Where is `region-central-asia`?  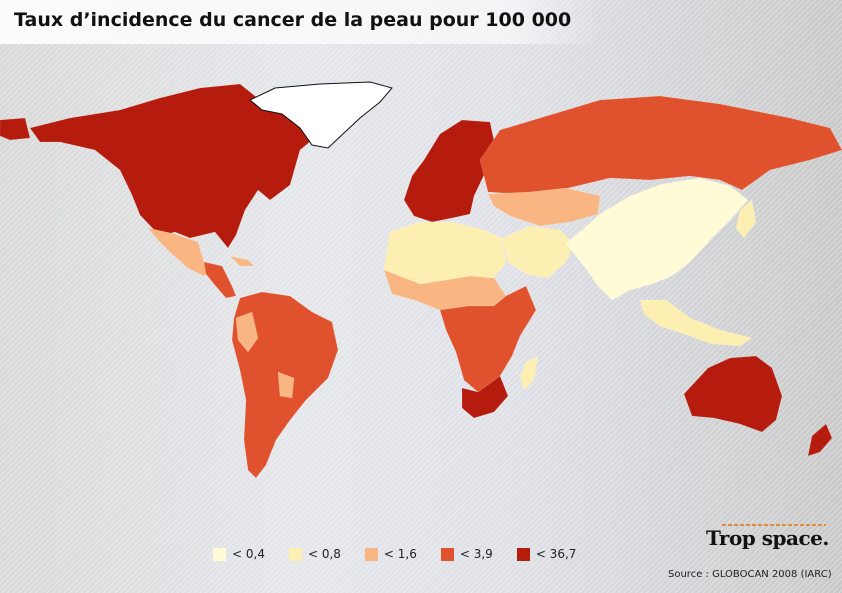 region-central-asia is located at coordinates (544, 207).